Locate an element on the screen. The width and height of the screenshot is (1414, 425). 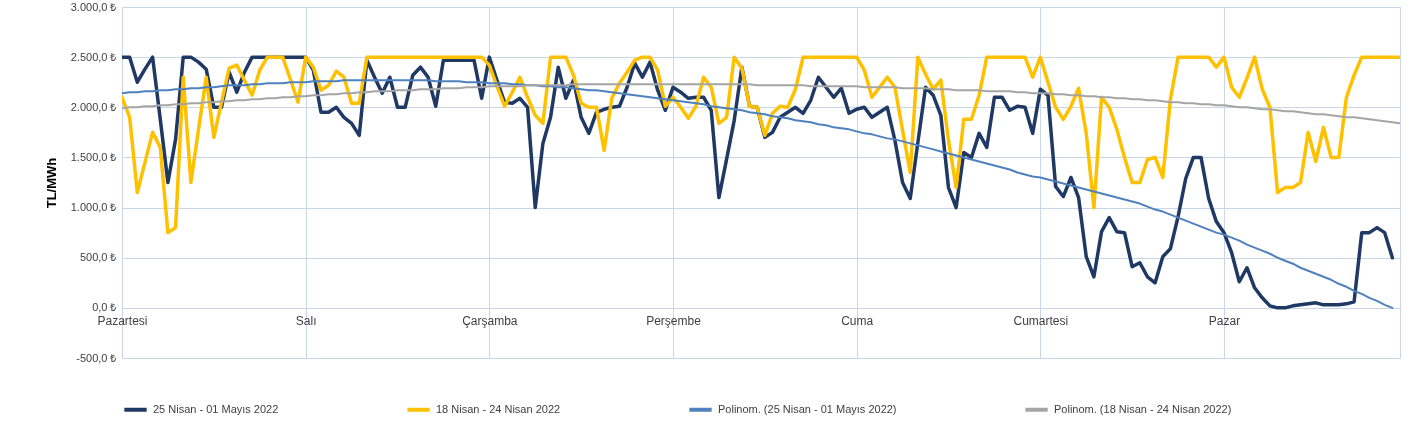
y-tick-label: 2.000,0 ₺ is located at coordinates (93, 106).